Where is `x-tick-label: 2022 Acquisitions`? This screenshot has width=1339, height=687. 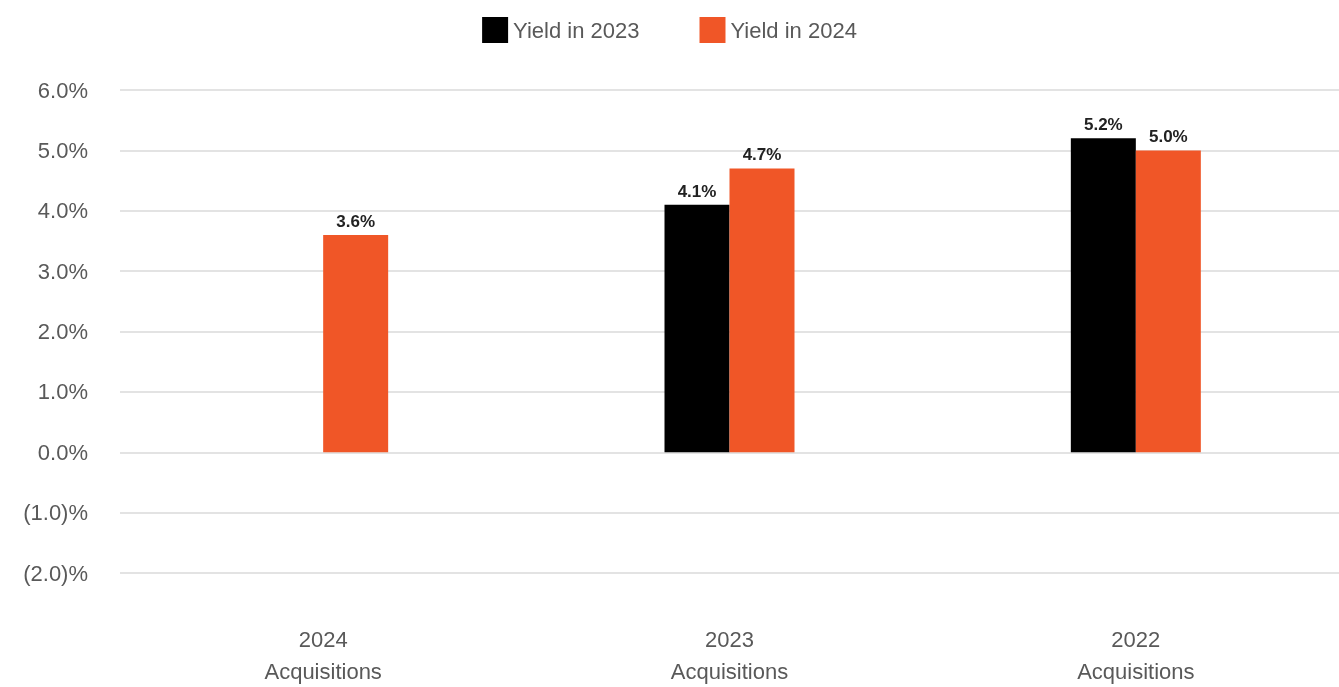
x-tick-label: 2022 Acquisitions is located at coordinates (1136, 655).